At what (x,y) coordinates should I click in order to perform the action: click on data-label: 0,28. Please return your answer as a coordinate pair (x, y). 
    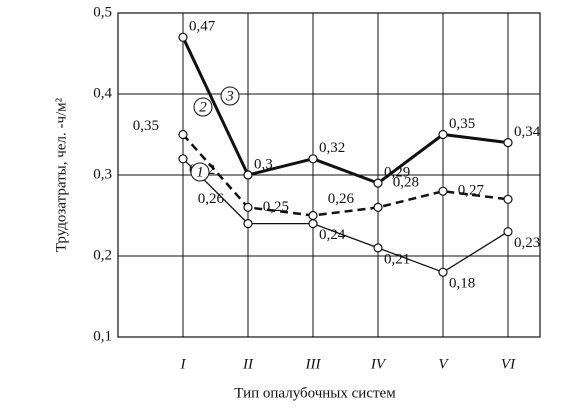
    Looking at the image, I should click on (406, 183).